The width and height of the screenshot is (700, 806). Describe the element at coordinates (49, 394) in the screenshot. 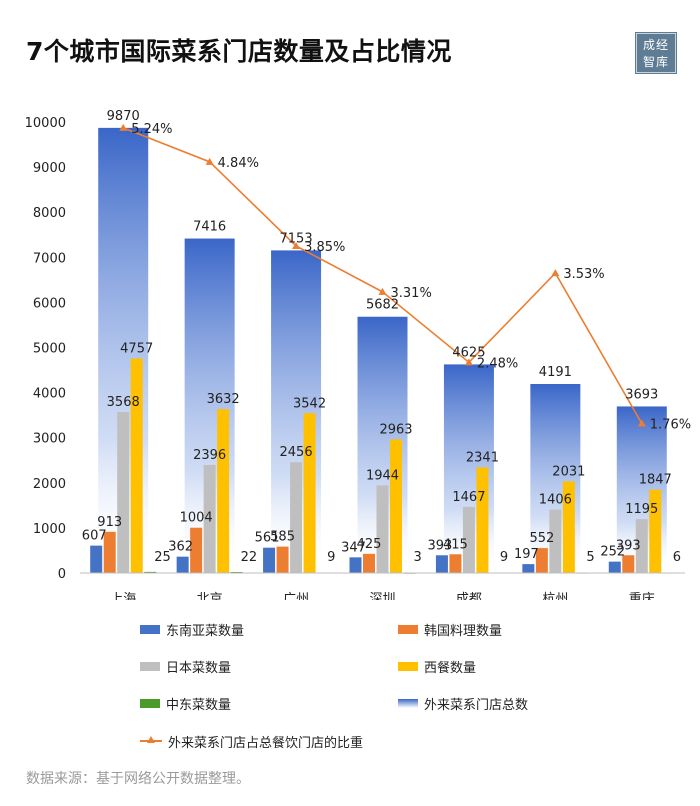

I see `y-tick-label: 4000` at that location.